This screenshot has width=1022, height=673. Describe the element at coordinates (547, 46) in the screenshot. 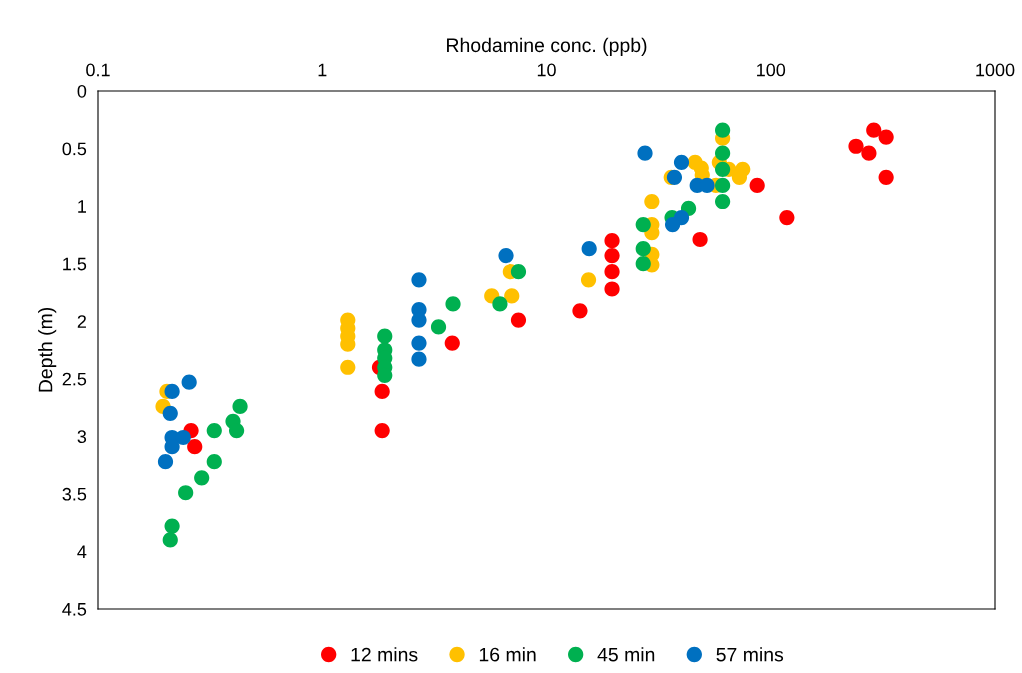

I see `x-axis-title: Rhodamine conc. (ppb)` at that location.